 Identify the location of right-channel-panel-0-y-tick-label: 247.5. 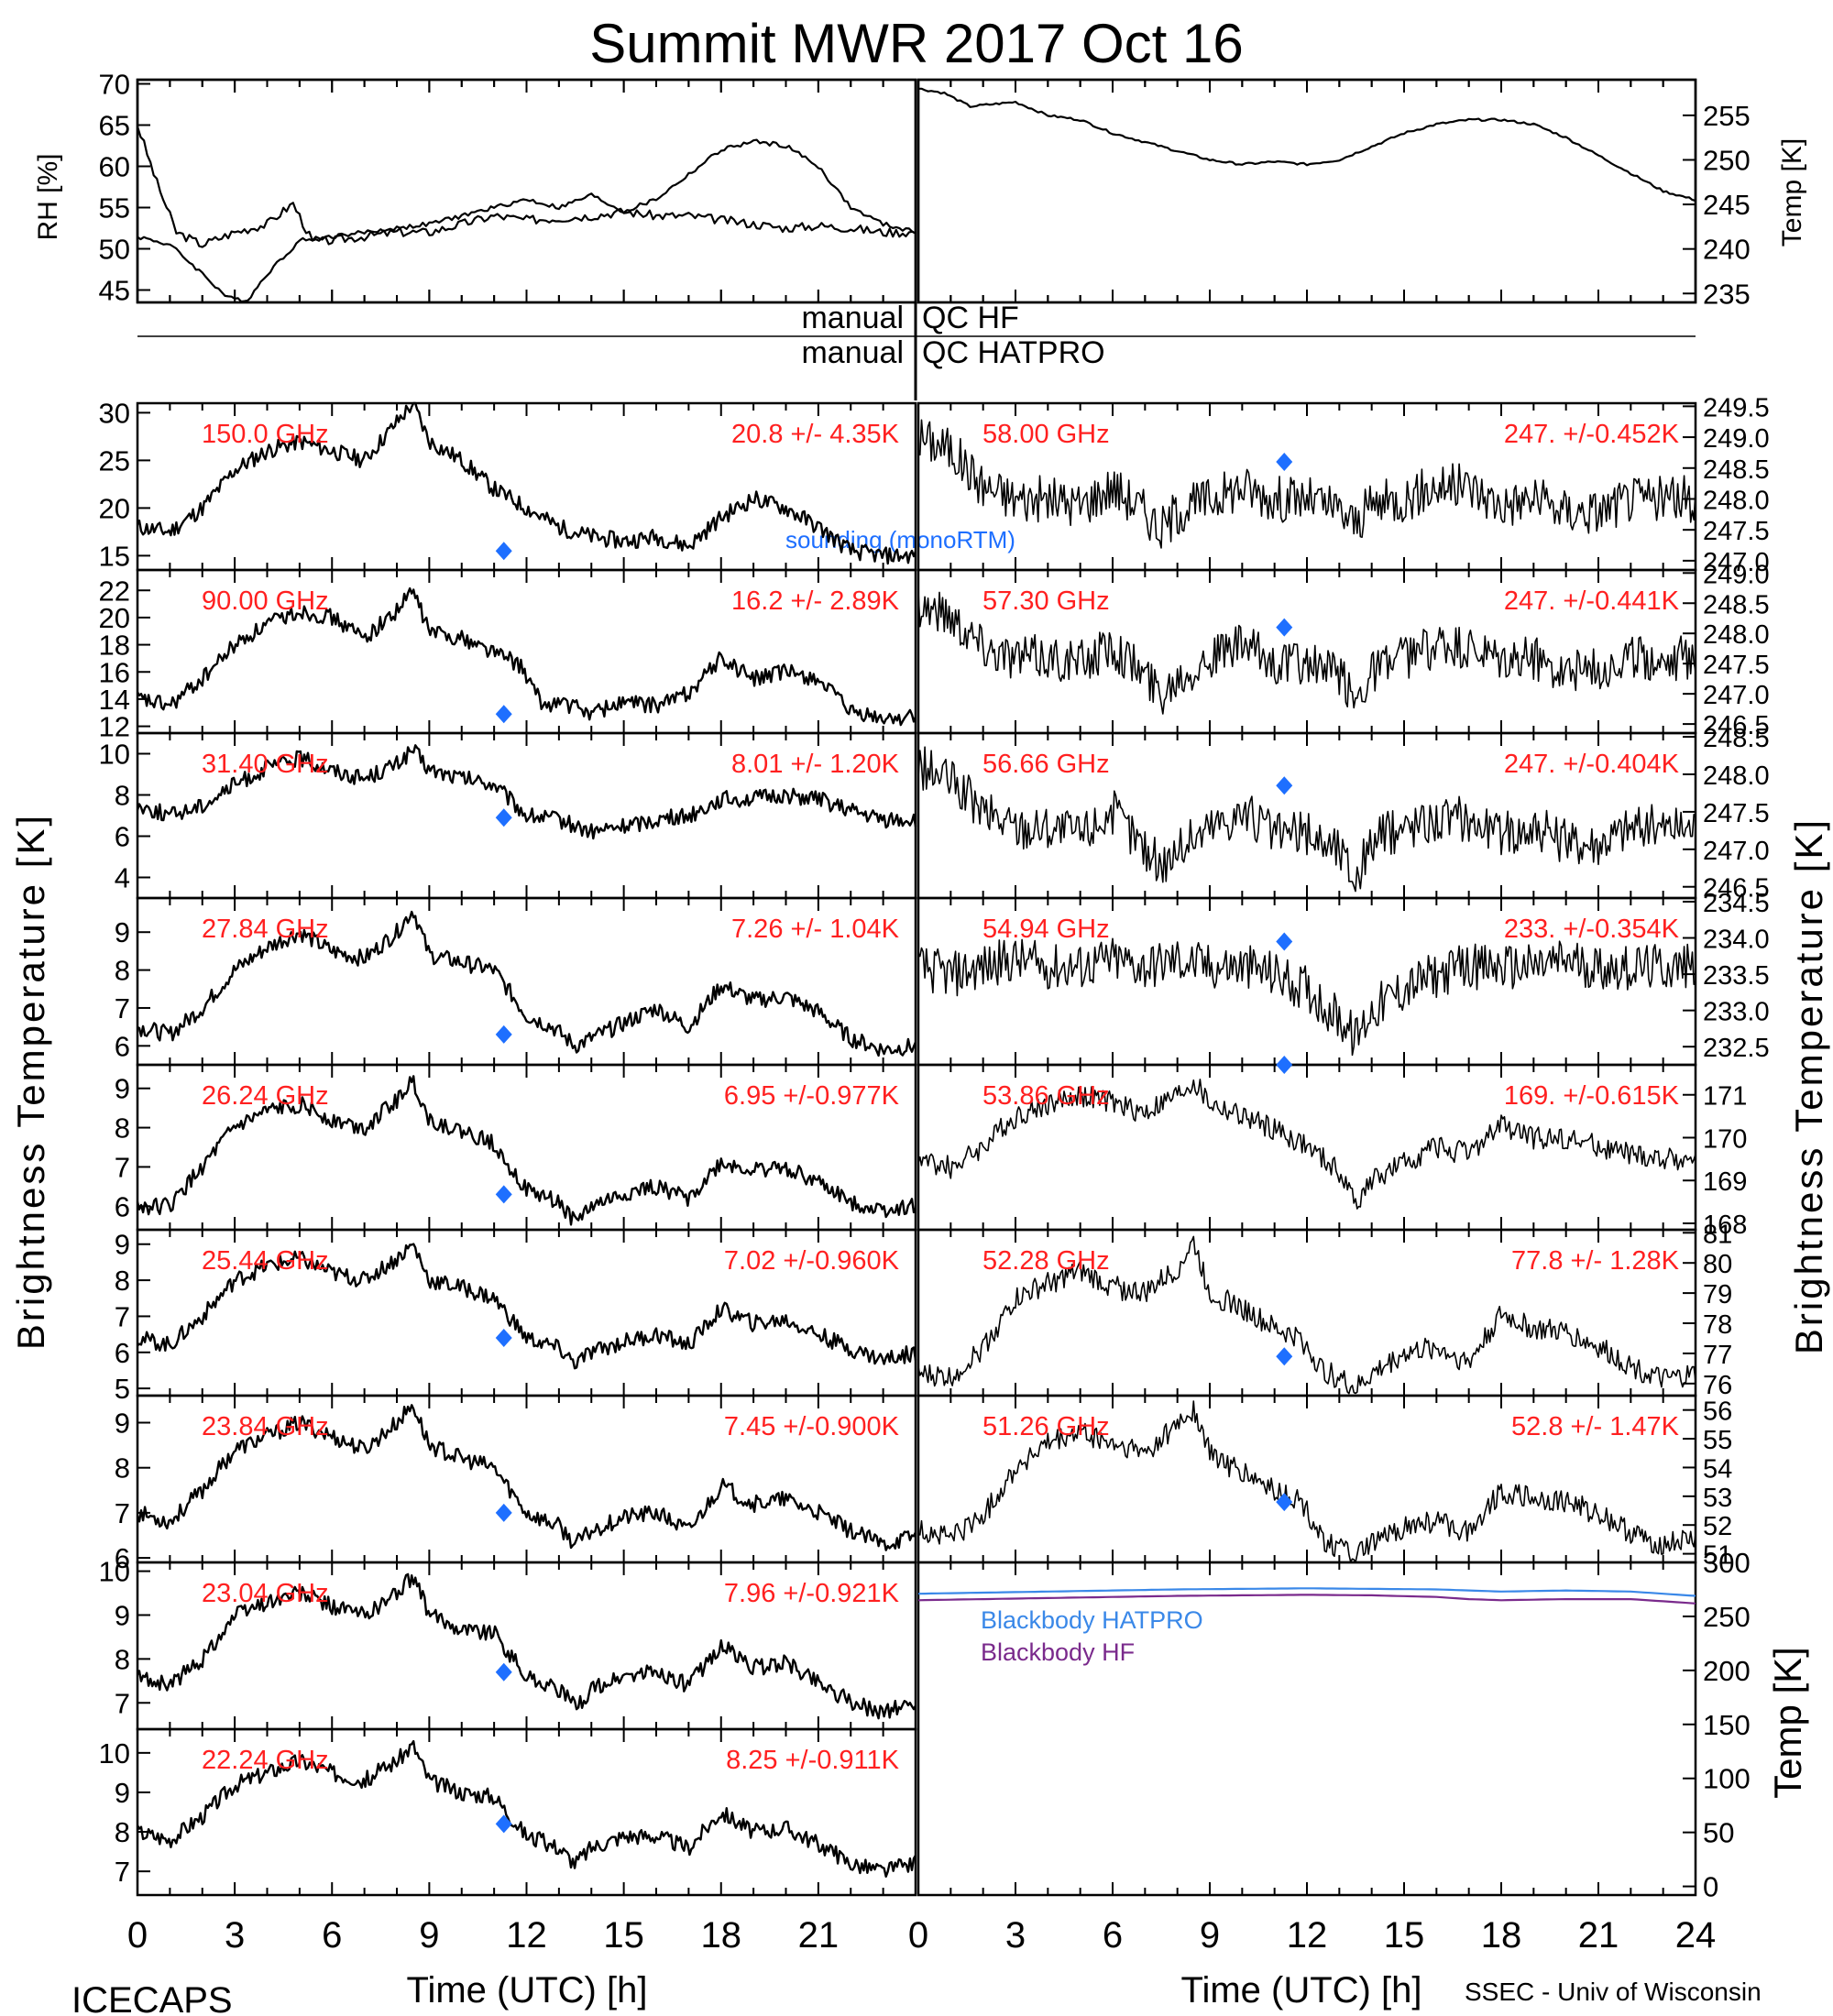
(1736, 531).